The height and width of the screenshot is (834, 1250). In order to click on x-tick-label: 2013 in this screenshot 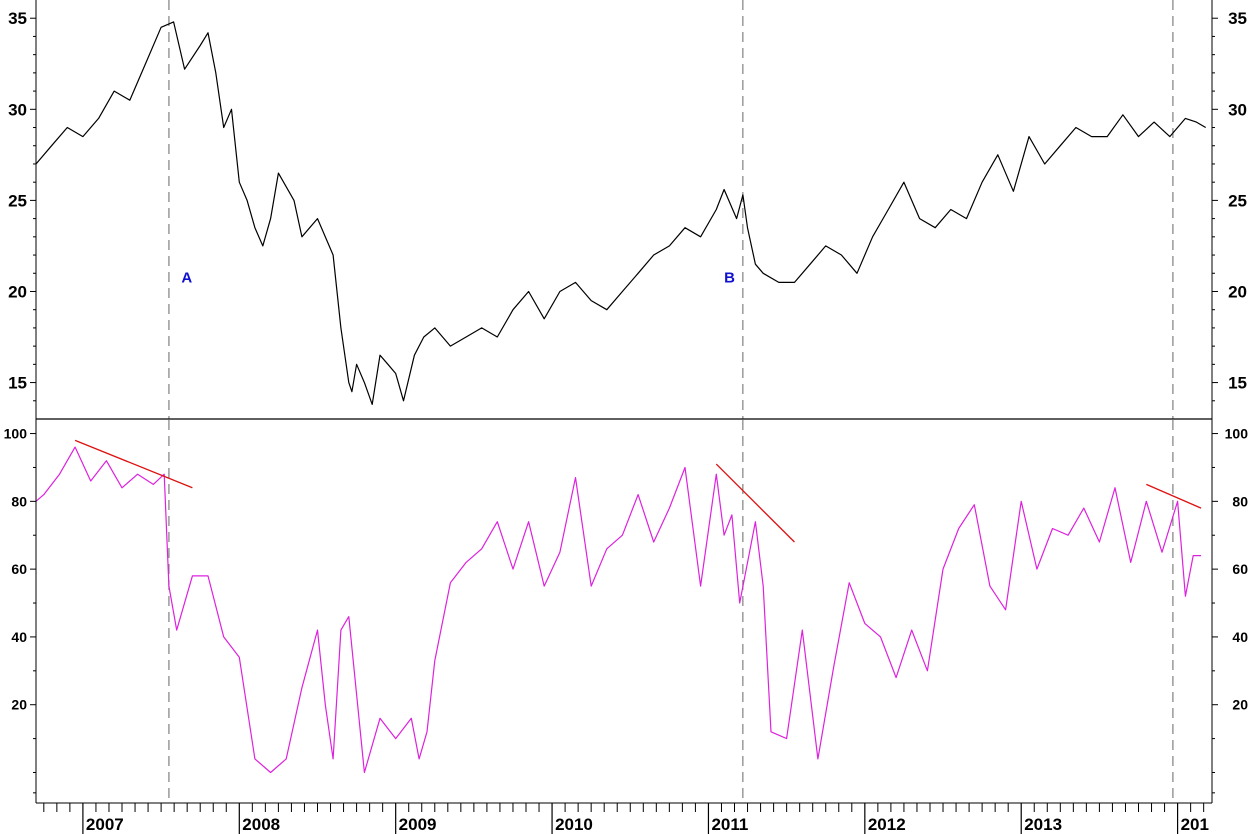, I will do `click(1043, 824)`.